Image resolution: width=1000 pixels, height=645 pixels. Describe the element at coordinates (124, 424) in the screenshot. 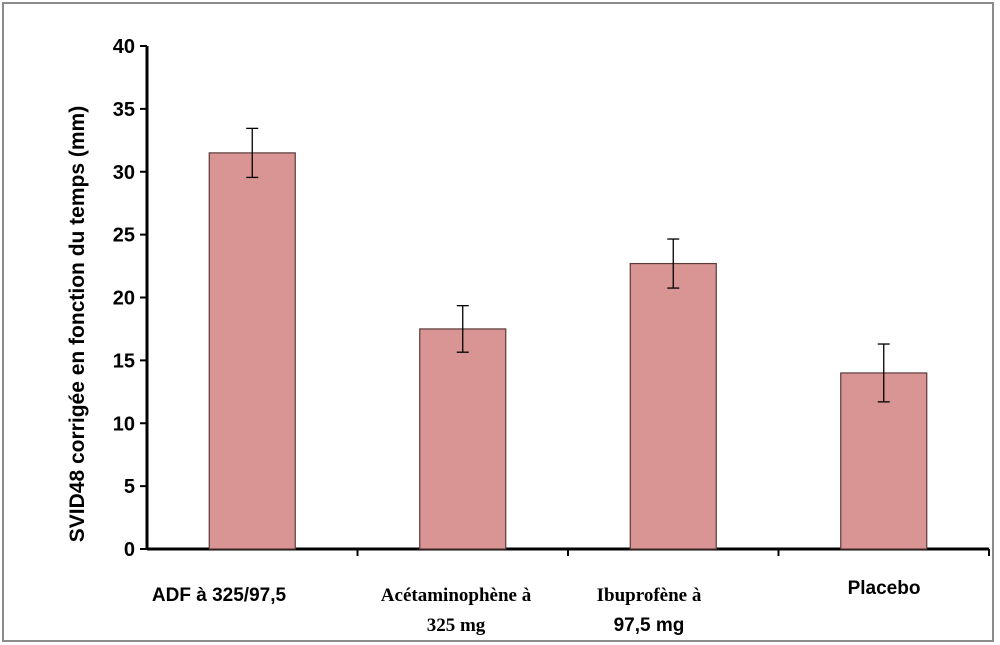

I see `y-tick-label: 10` at that location.